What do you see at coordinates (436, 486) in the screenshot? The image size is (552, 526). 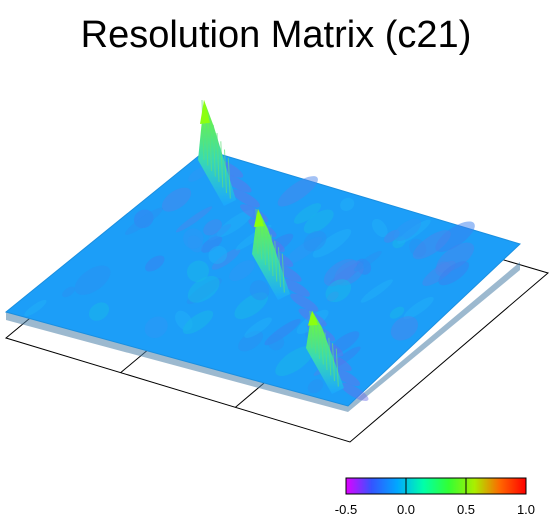 I see `colorbar-gradient` at bounding box center [436, 486].